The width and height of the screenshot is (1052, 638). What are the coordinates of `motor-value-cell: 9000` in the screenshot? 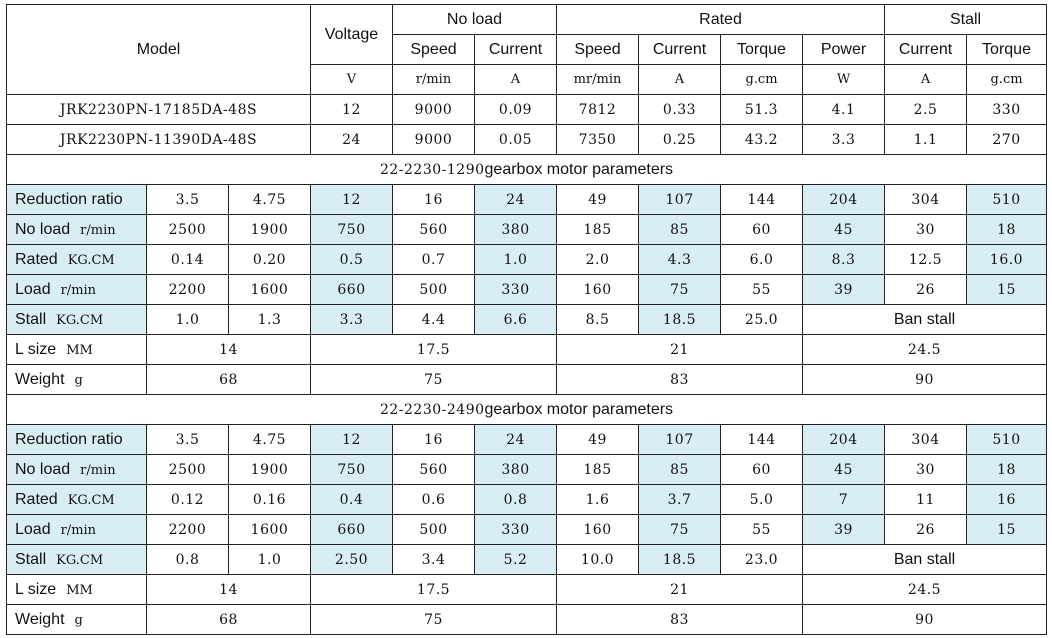 It's located at (433, 139).